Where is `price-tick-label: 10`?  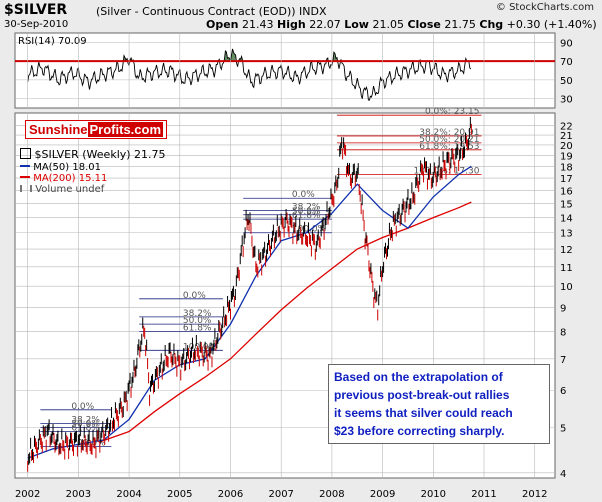
price-tick-label: 10 is located at coordinates (566, 287).